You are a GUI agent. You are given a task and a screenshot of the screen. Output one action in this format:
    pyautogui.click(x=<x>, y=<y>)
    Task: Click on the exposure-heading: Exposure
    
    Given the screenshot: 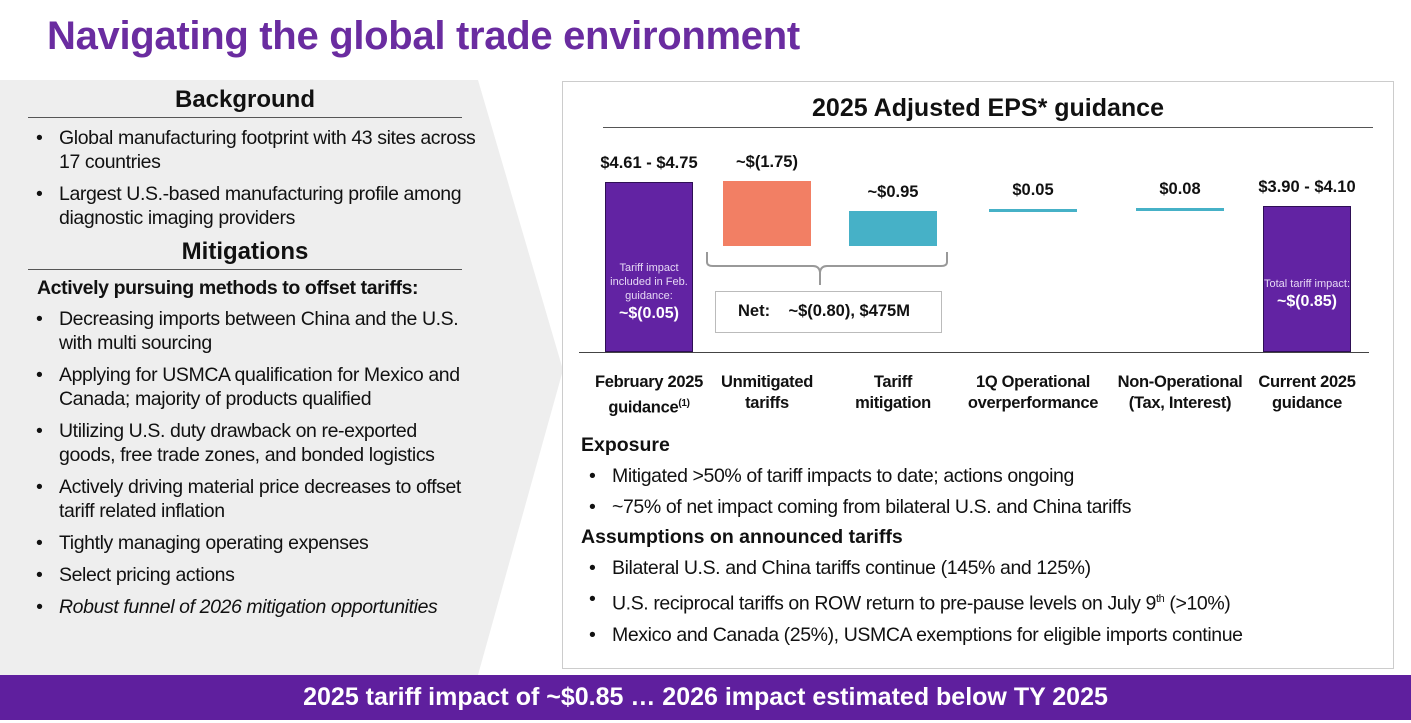 What is the action you would take?
    pyautogui.click(x=625, y=445)
    